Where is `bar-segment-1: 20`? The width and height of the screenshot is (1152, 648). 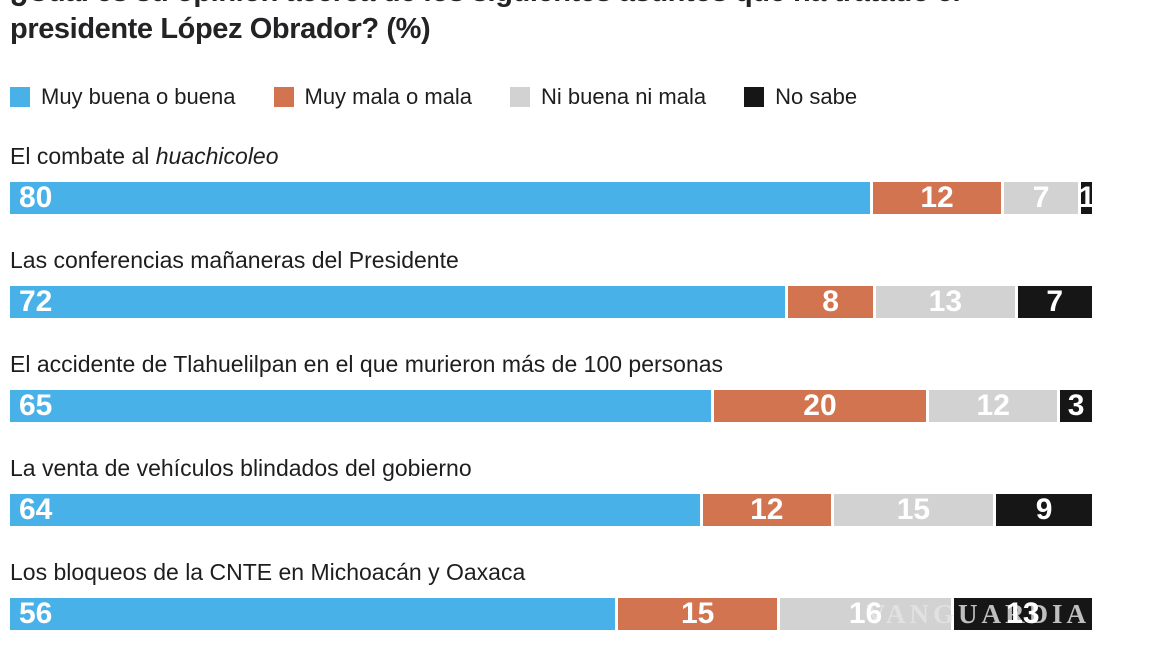
bar-segment-1: 20 is located at coordinates (820, 406).